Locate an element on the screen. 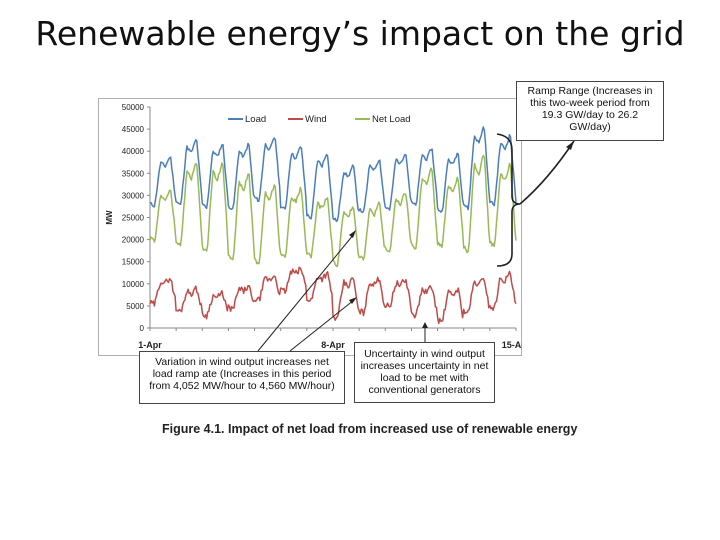 Image resolution: width=720 pixels, height=540 pixels. y-tick-label: 50000 is located at coordinates (133, 107).